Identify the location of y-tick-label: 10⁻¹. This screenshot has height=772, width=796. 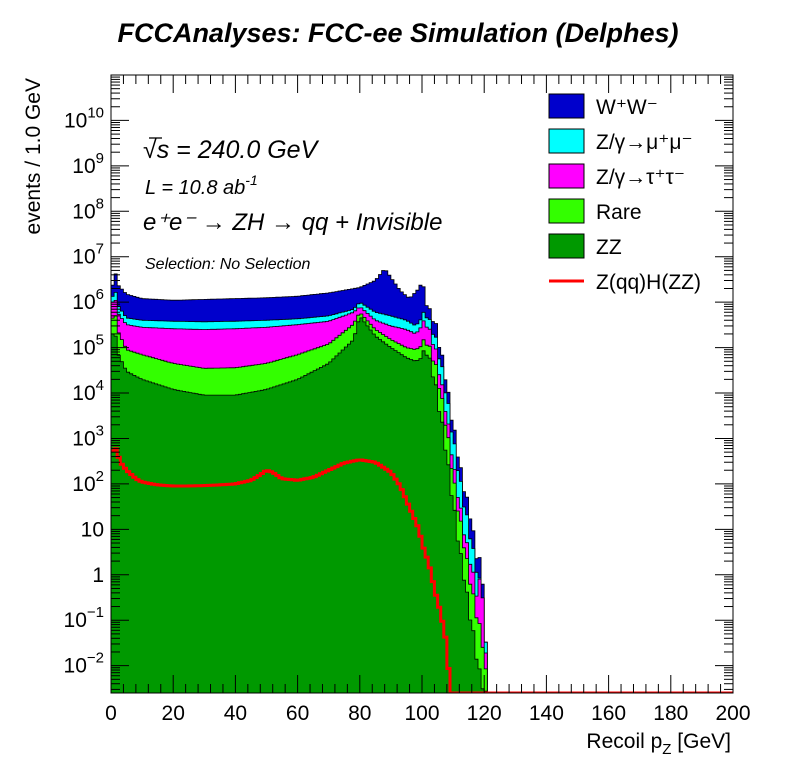
(84, 618).